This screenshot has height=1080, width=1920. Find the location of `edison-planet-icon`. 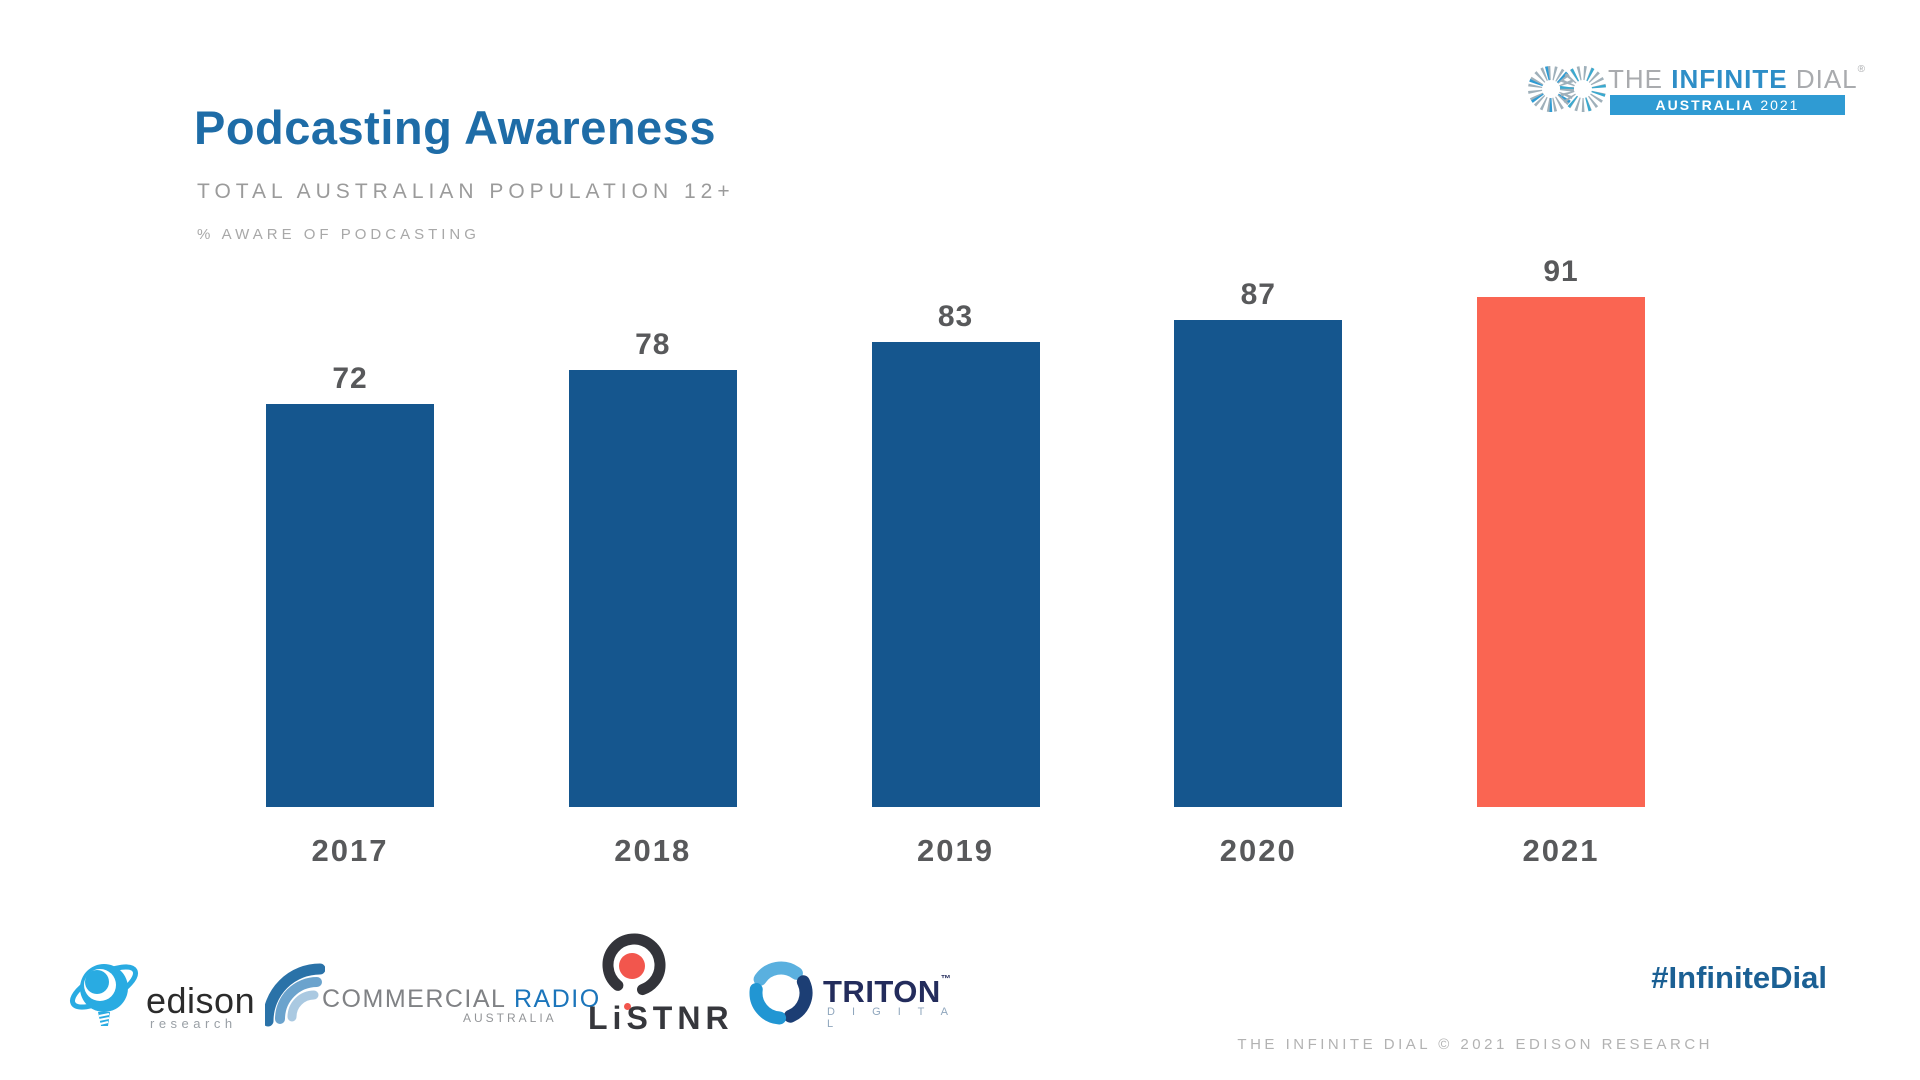

edison-planet-icon is located at coordinates (104, 995).